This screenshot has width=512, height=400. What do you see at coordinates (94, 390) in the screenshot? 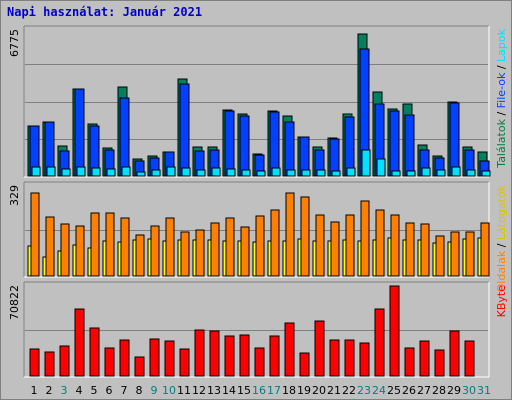
I see `x-tick-label: 5` at bounding box center [94, 390].